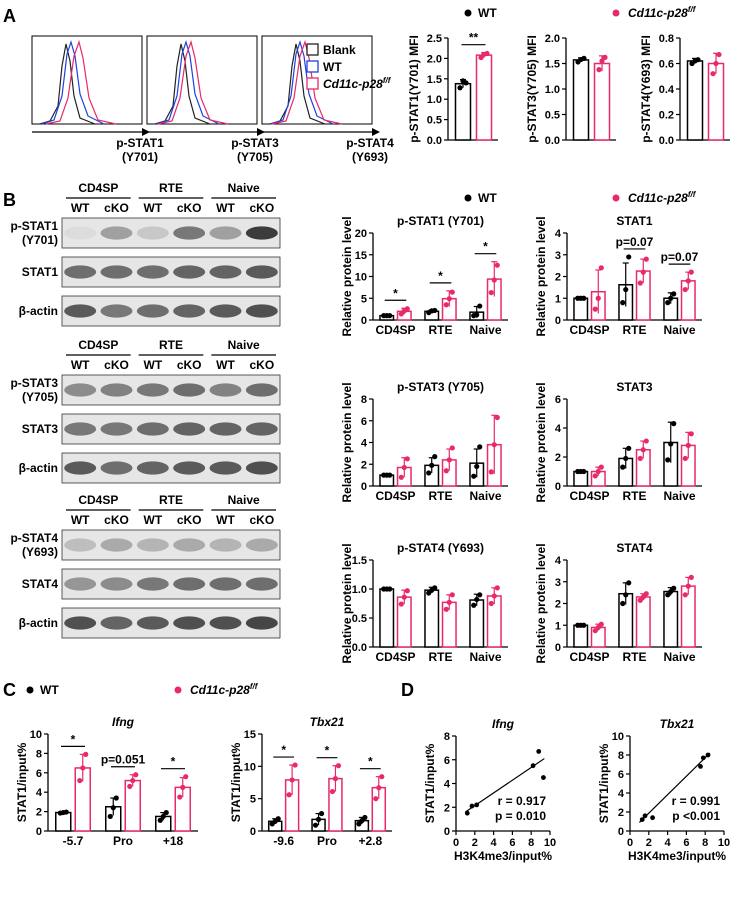 This screenshot has height=897, width=735. I want to click on flow-box, so click(317, 80).